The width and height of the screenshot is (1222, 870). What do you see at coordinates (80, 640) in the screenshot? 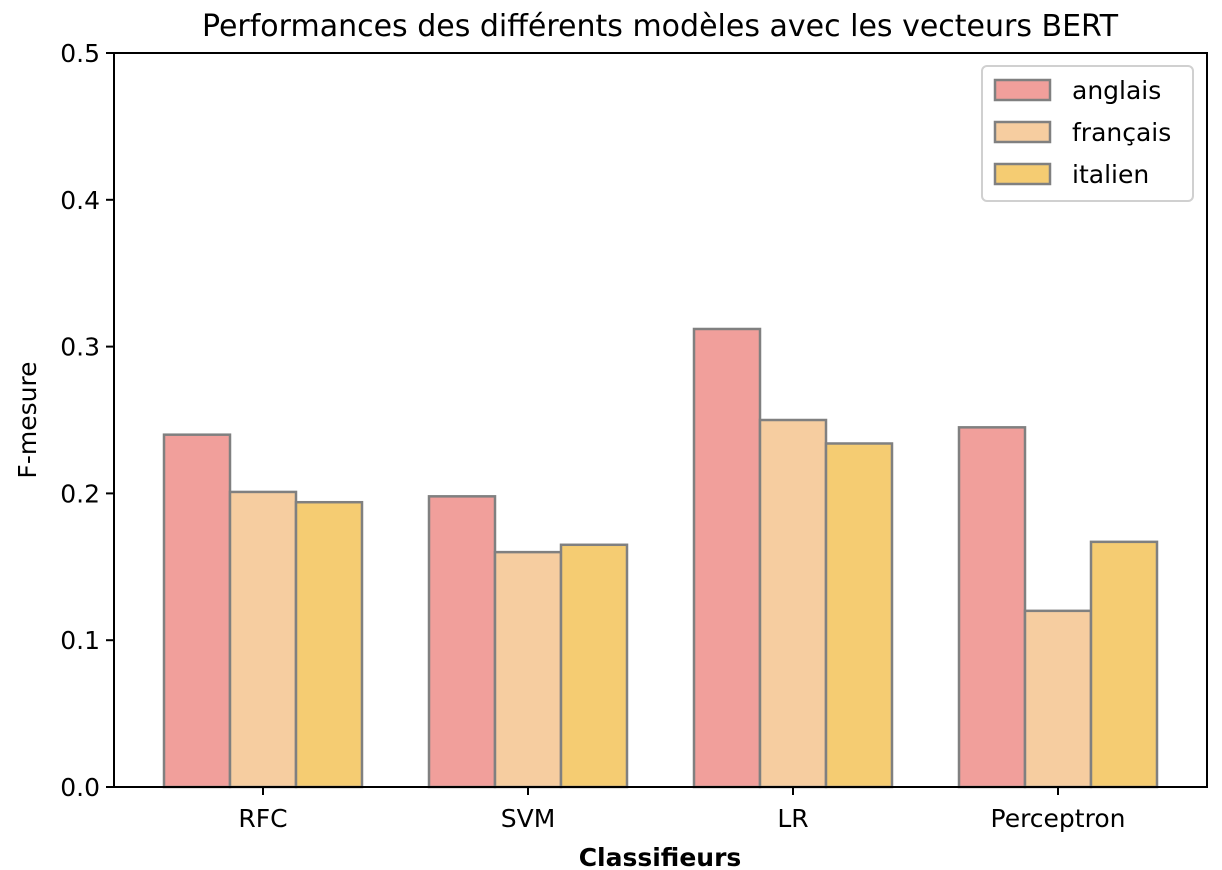
I see `y-tick-label: 0.1` at bounding box center [80, 640].